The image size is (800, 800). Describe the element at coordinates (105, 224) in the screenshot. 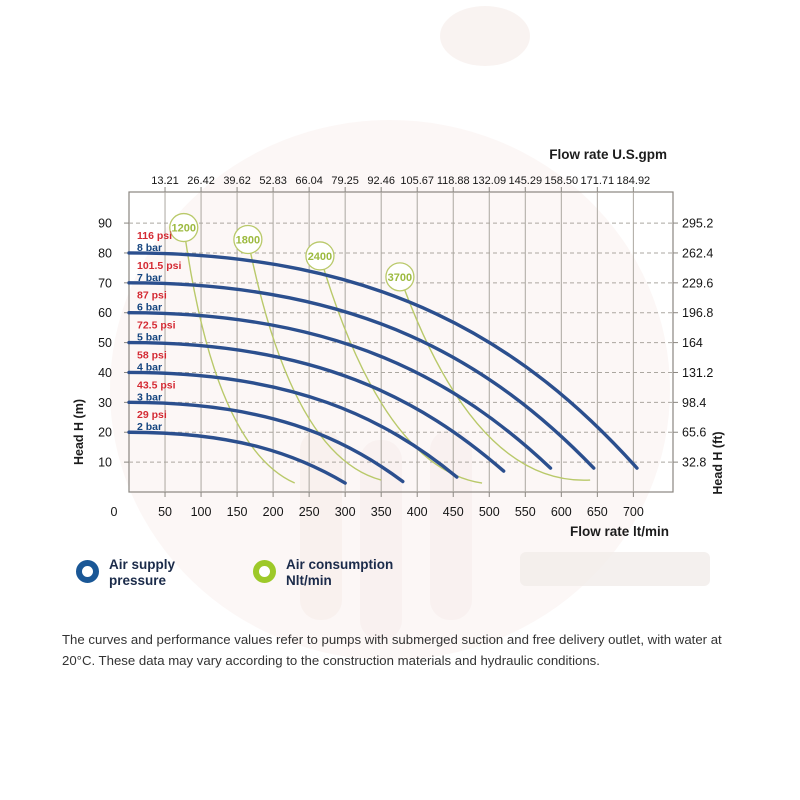

I see `y-tick-label-m: 90` at that location.